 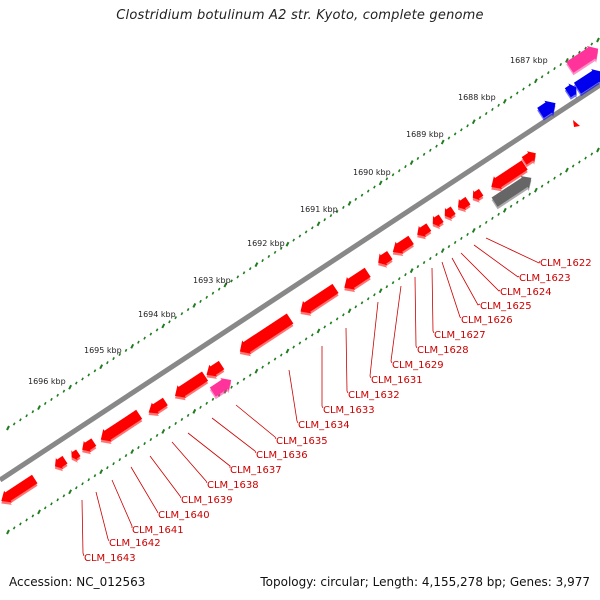 What do you see at coordinates (319, 209) in the screenshot?
I see `kbp-label: 1691 kbp` at bounding box center [319, 209].